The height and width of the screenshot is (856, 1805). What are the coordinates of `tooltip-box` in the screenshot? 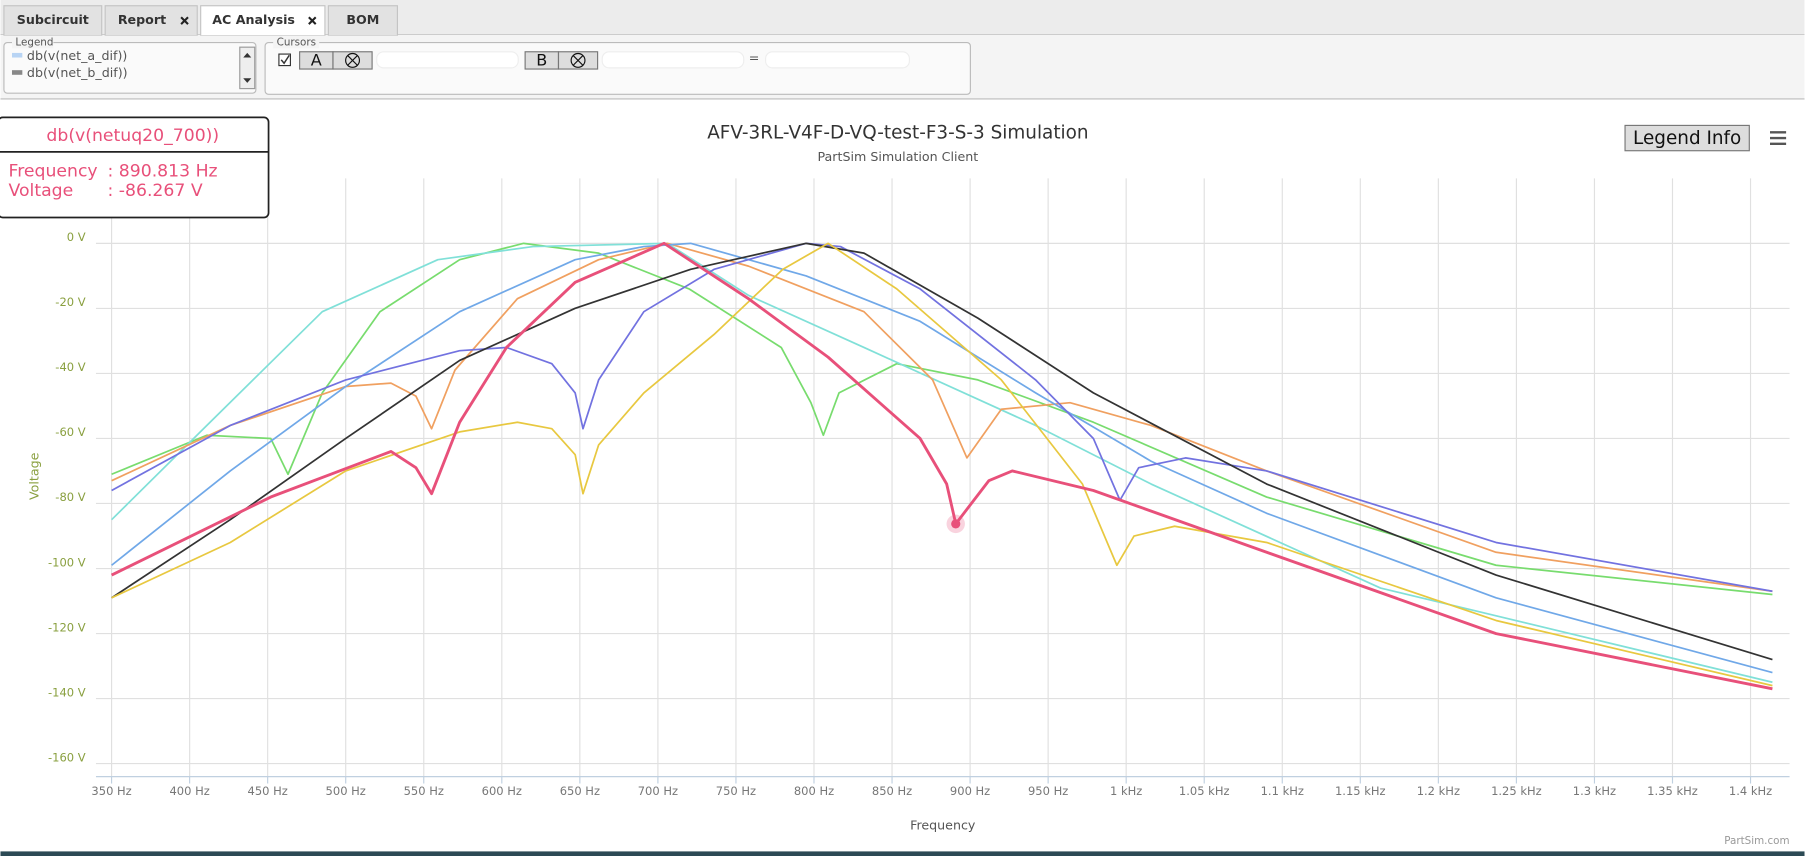 It's located at (135, 167).